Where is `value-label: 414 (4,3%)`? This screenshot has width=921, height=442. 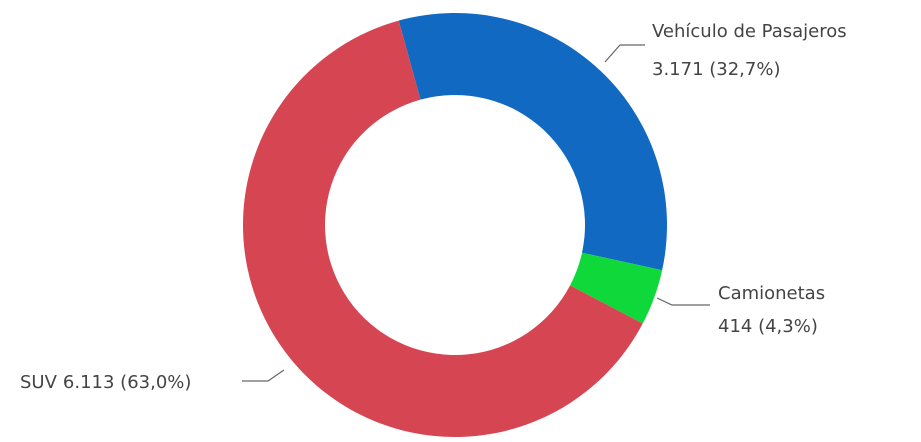 value-label: 414 (4,3%) is located at coordinates (768, 326).